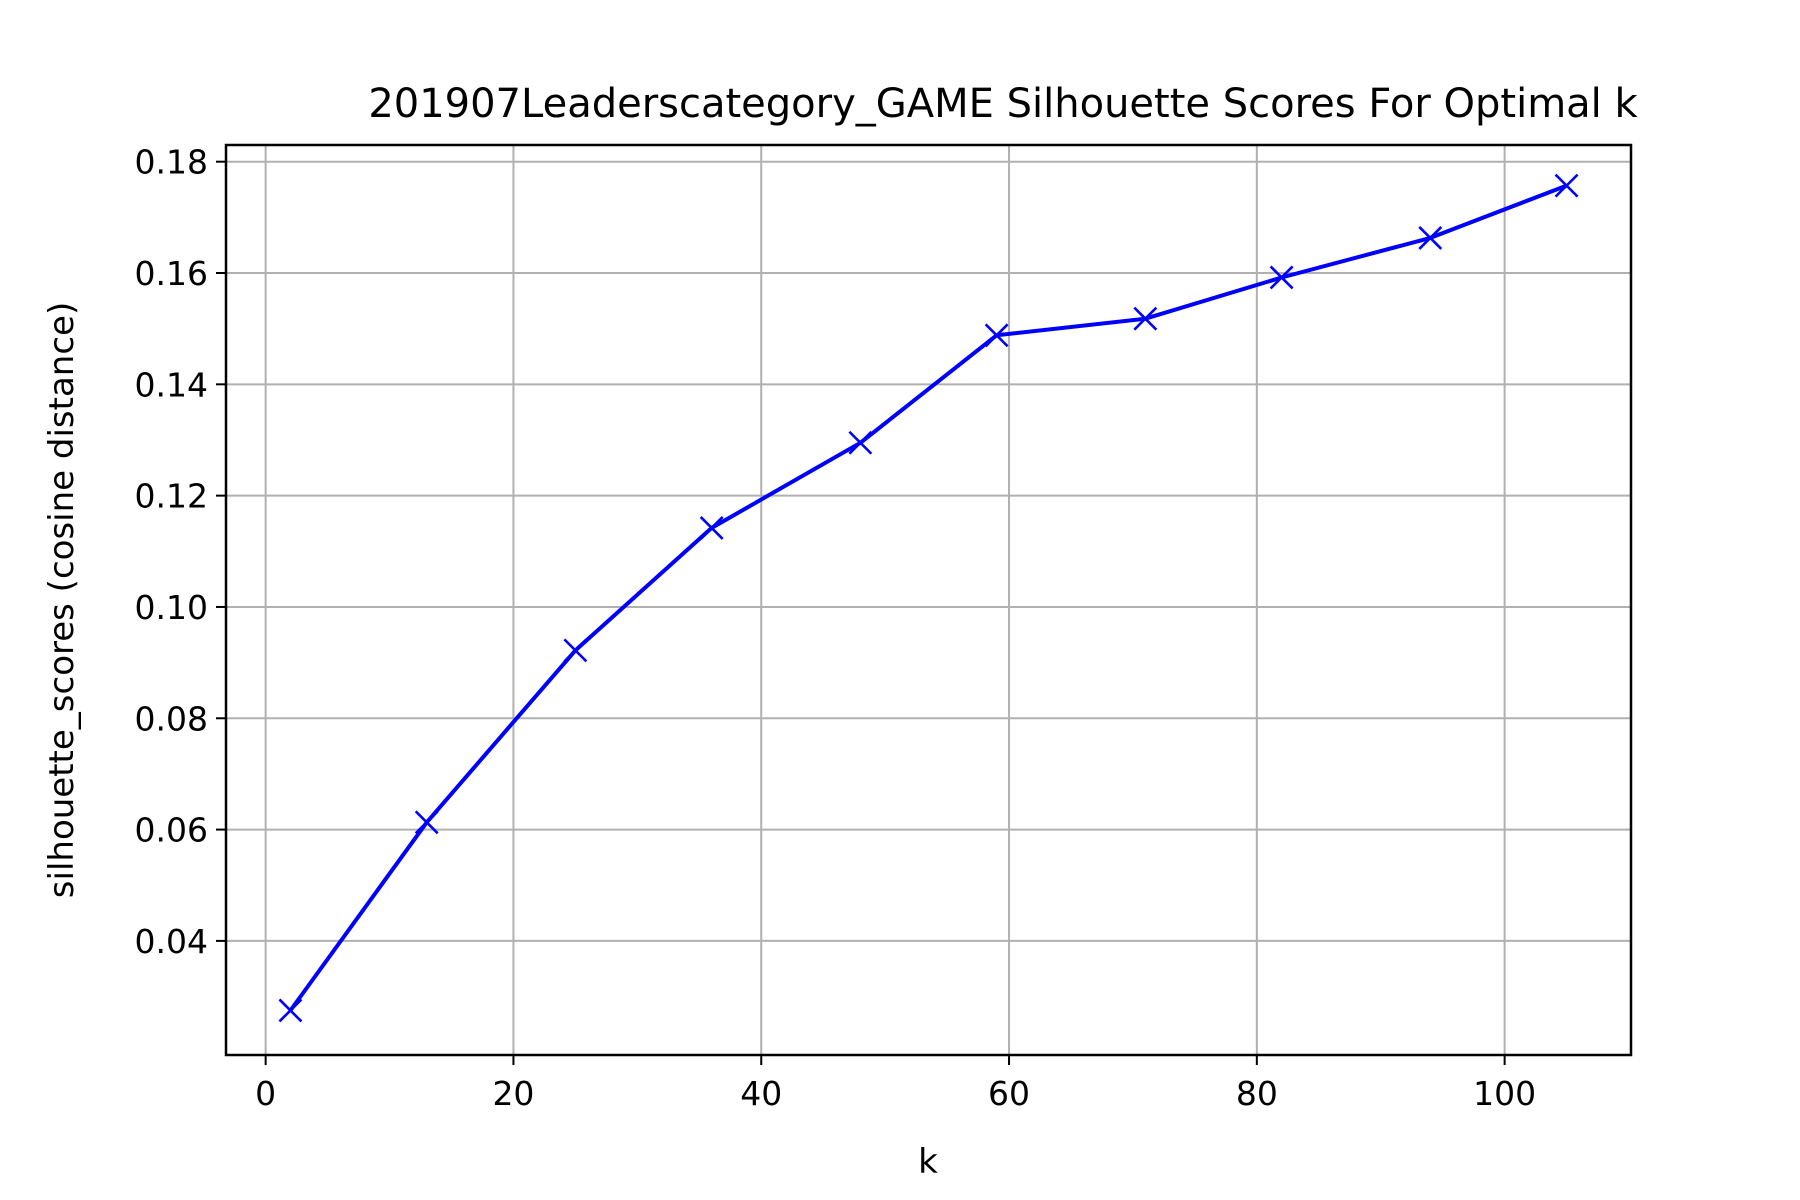 The image size is (1800, 1200). I want to click on y-tick-label: 0.04, so click(171, 941).